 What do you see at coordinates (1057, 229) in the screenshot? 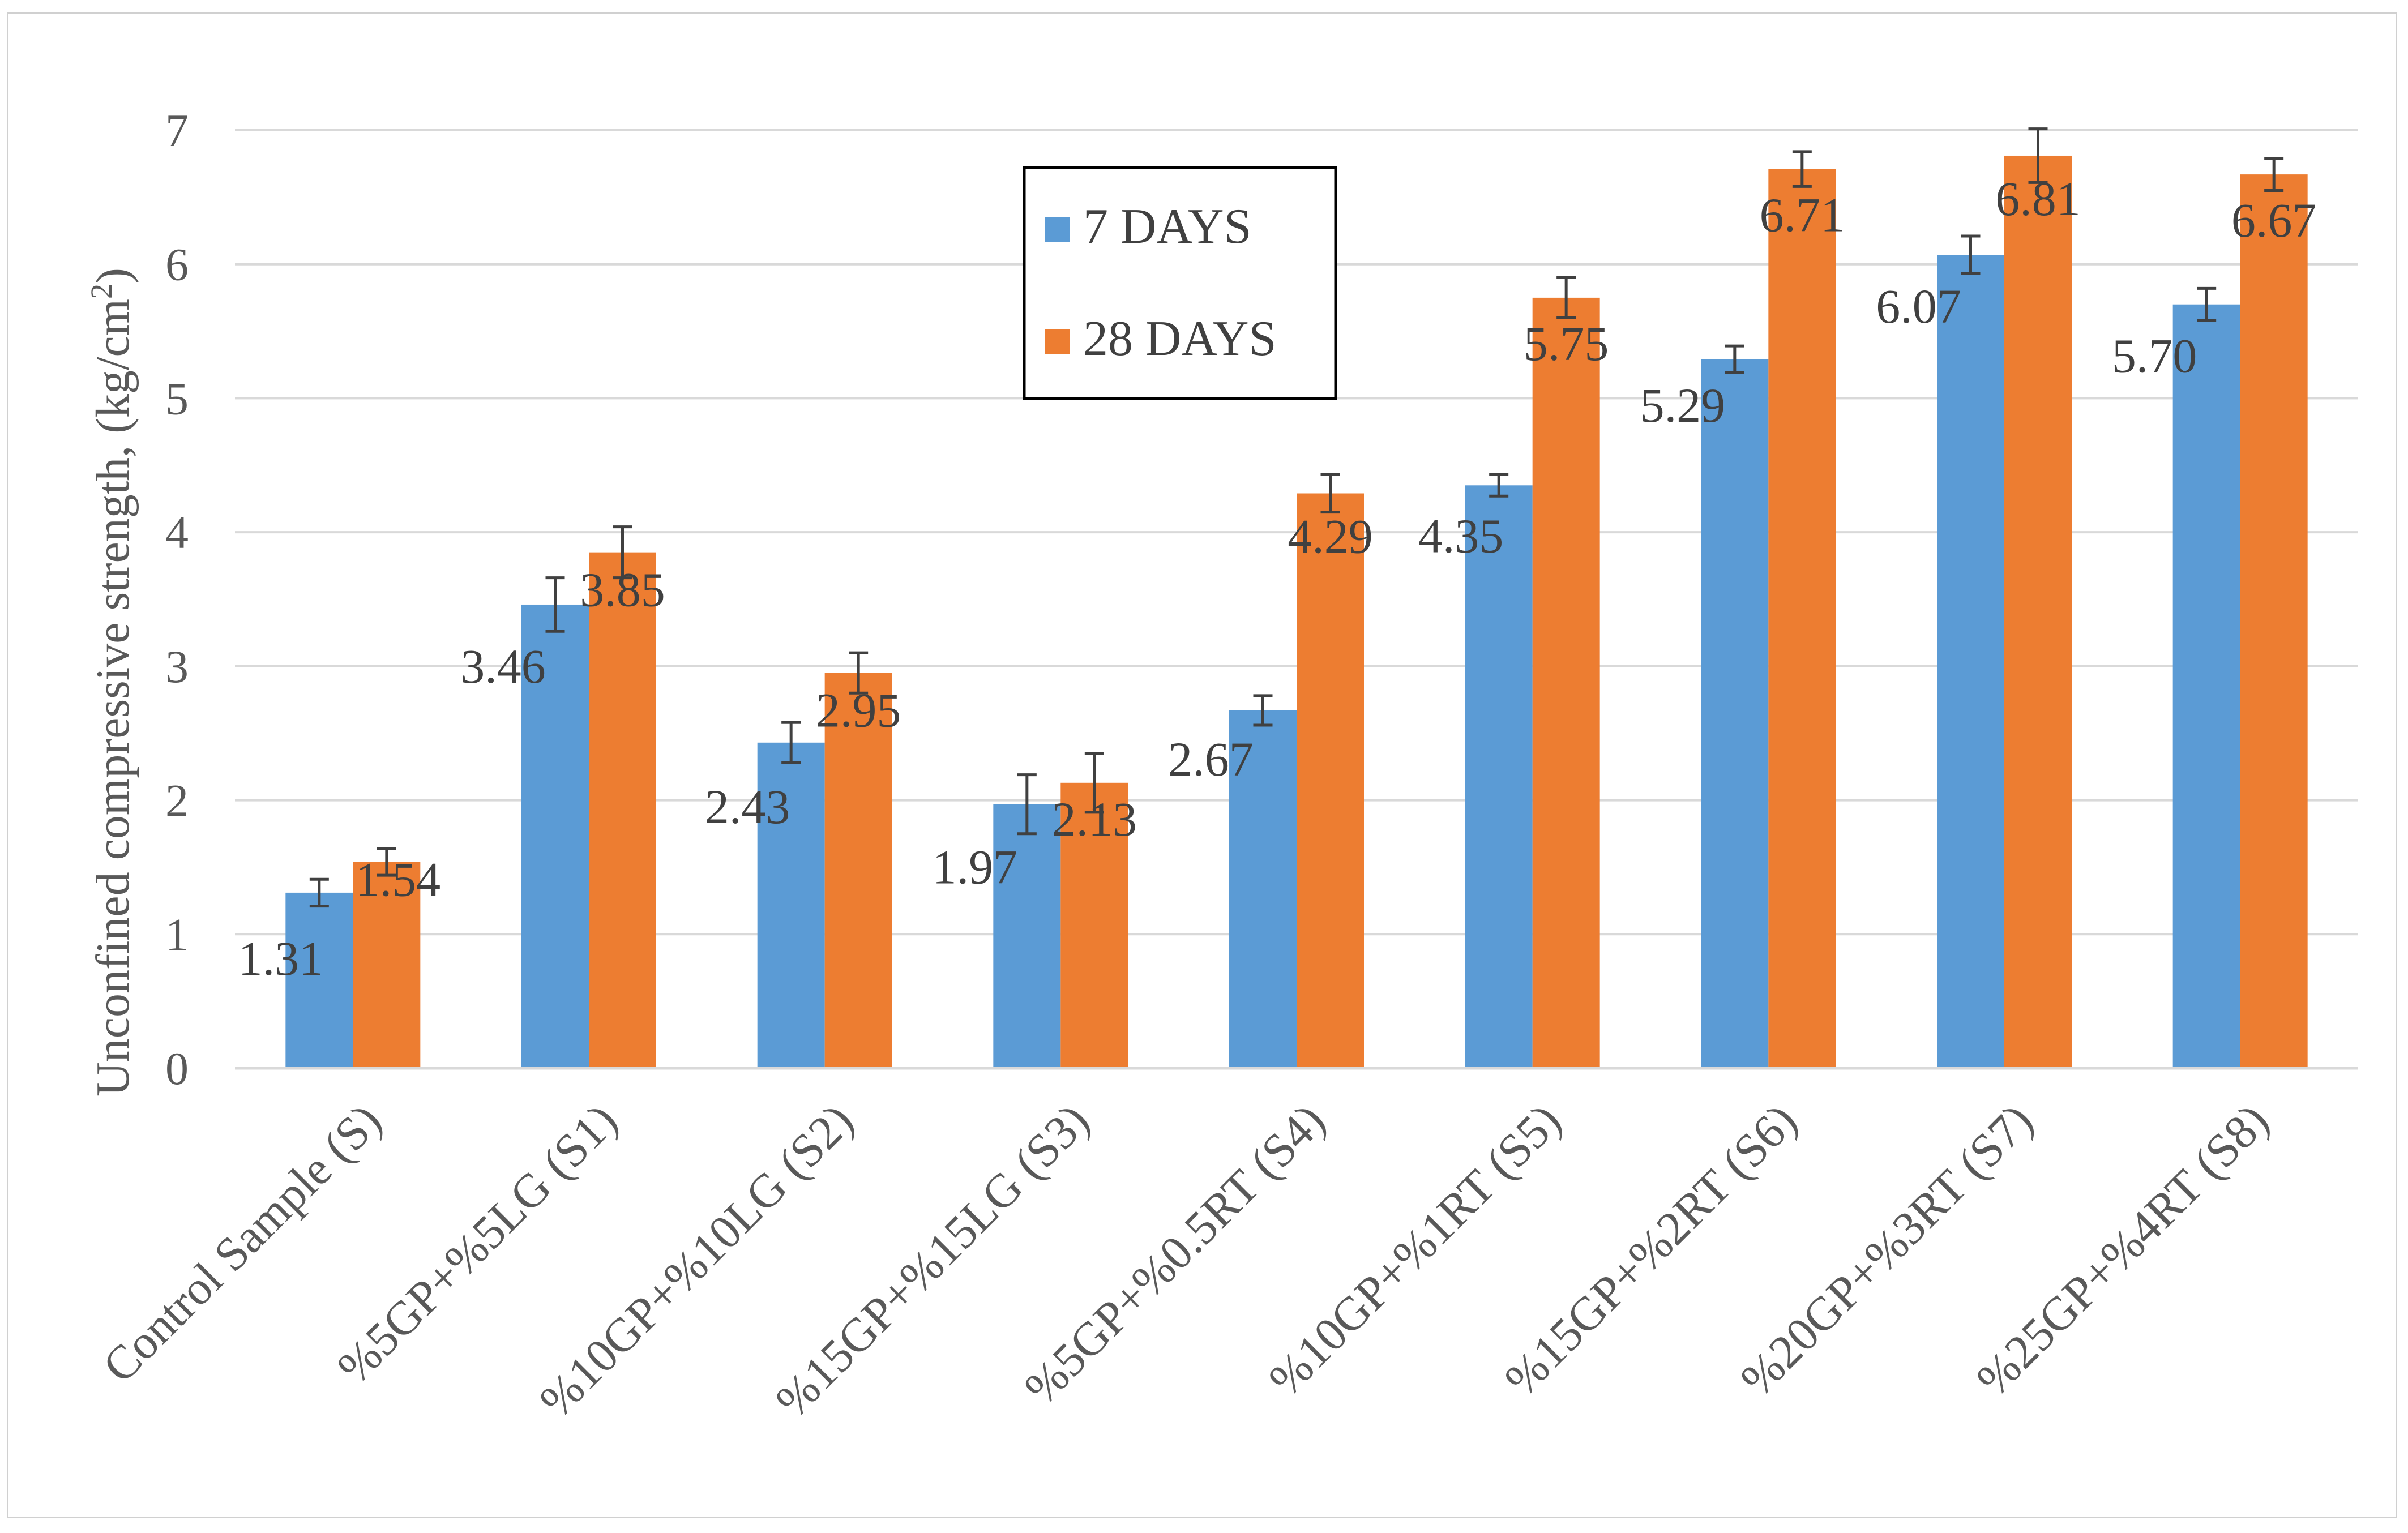
I see `legend-swatch-7-days` at bounding box center [1057, 229].